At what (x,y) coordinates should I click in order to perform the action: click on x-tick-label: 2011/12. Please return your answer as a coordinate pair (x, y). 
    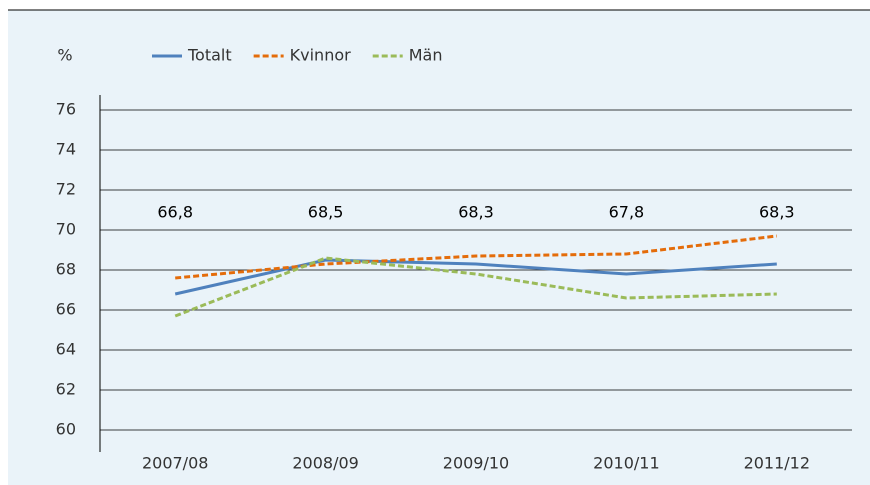
    Looking at the image, I should click on (777, 463).